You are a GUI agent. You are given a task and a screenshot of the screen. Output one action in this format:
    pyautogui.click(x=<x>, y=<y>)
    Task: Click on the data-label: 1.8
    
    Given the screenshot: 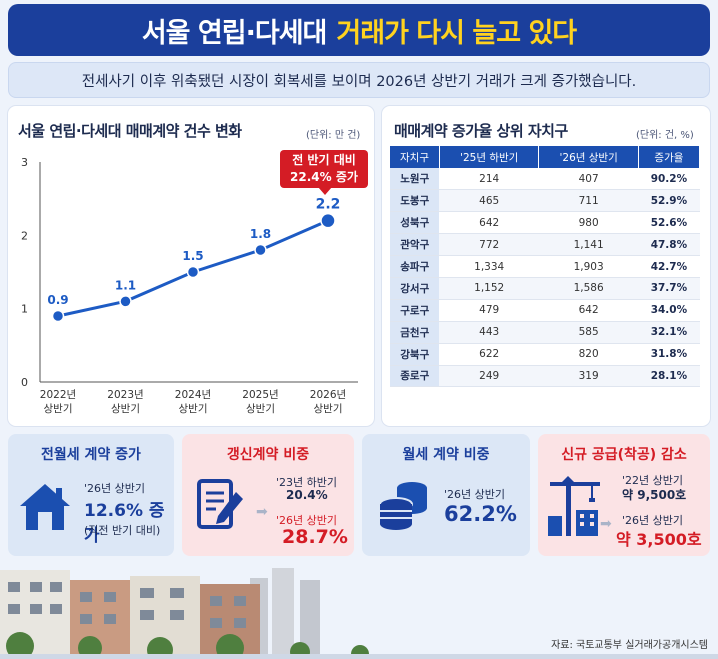 What is the action you would take?
    pyautogui.click(x=260, y=234)
    